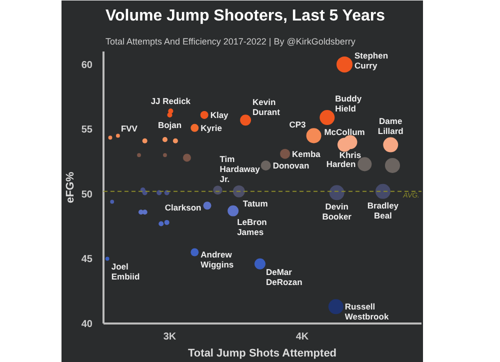 Image resolution: width=500 pixels, height=362 pixels. I want to click on annotation: McCollum, so click(345, 131).